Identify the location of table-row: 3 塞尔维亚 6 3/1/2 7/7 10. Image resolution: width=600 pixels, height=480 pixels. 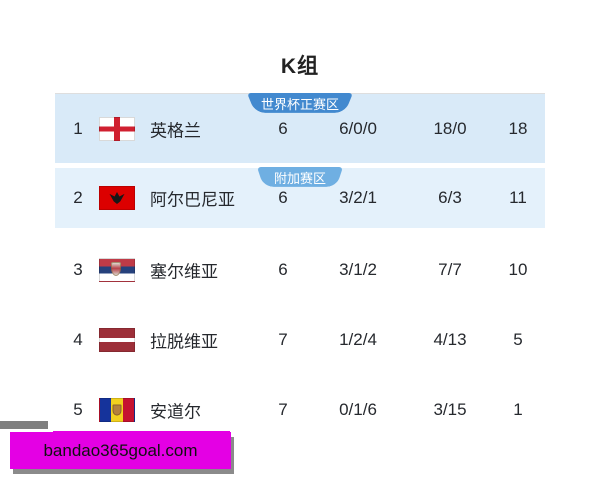
(300, 270).